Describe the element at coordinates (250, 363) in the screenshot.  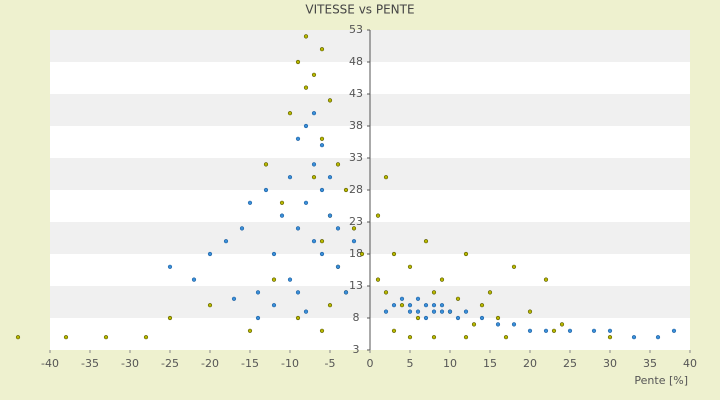
I see `x-tick-label: -15` at that location.